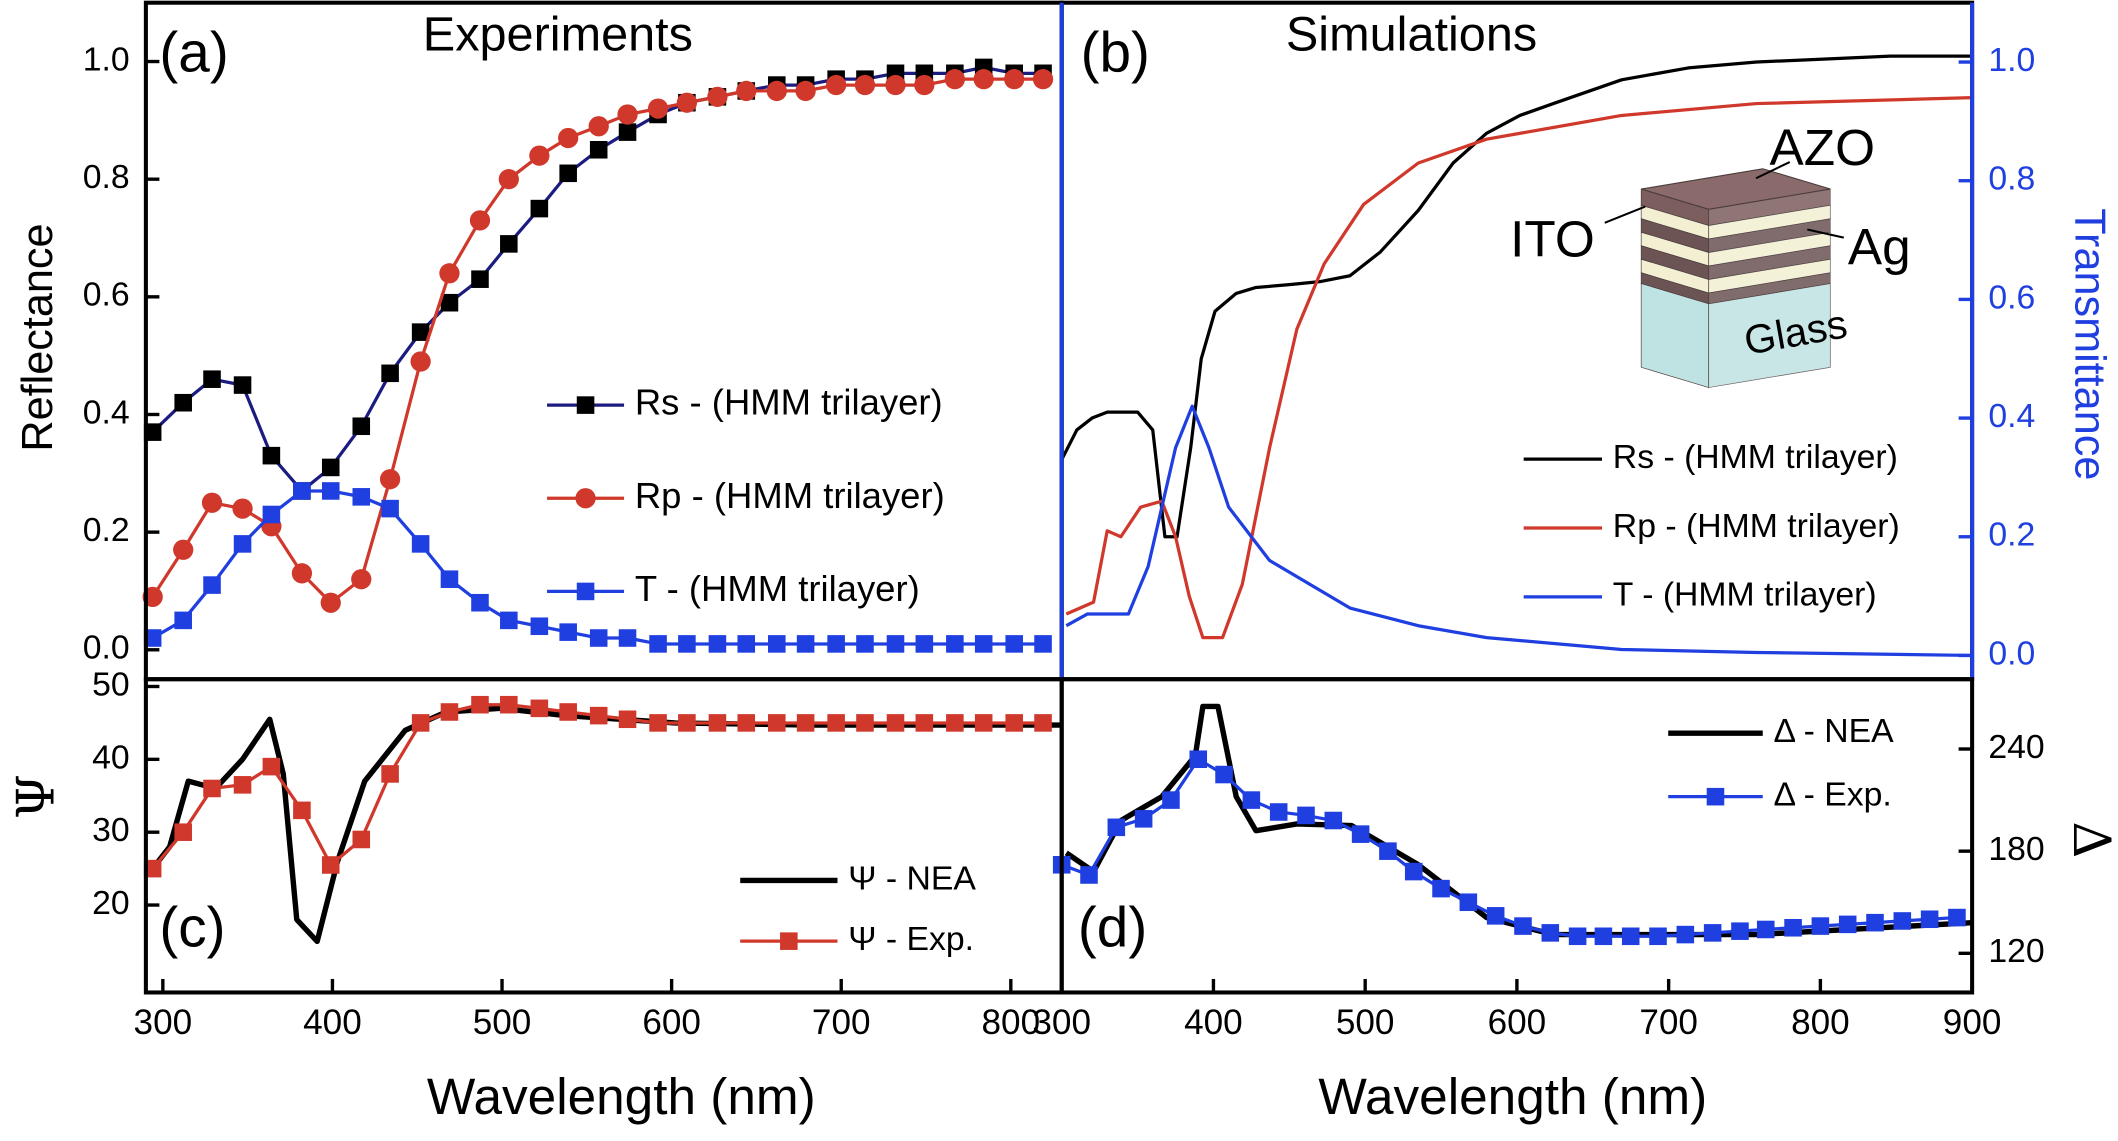 Image resolution: width=2118 pixels, height=1141 pixels. What do you see at coordinates (1115, 53) in the screenshot?
I see `panel-label: (b)` at bounding box center [1115, 53].